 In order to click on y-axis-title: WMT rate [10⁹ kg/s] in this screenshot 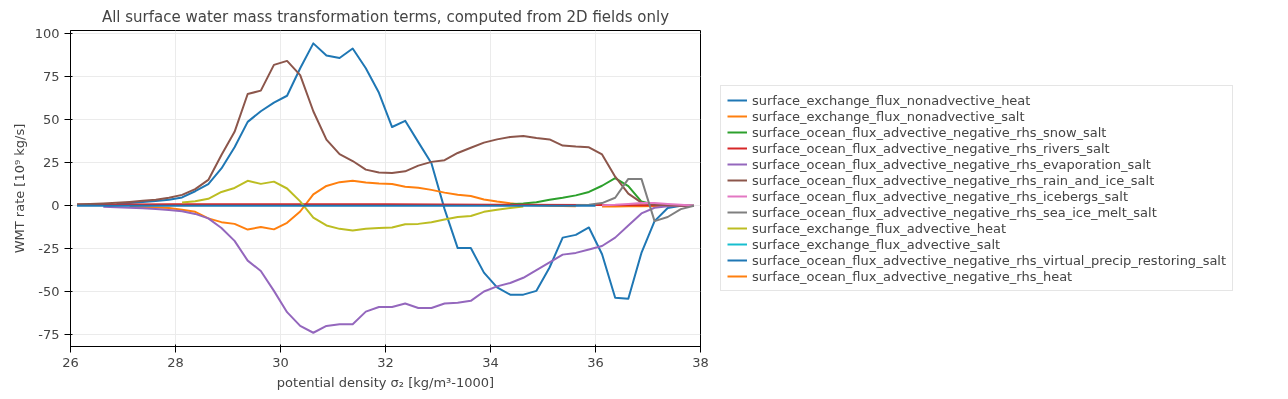, I will do `click(19, 188)`.